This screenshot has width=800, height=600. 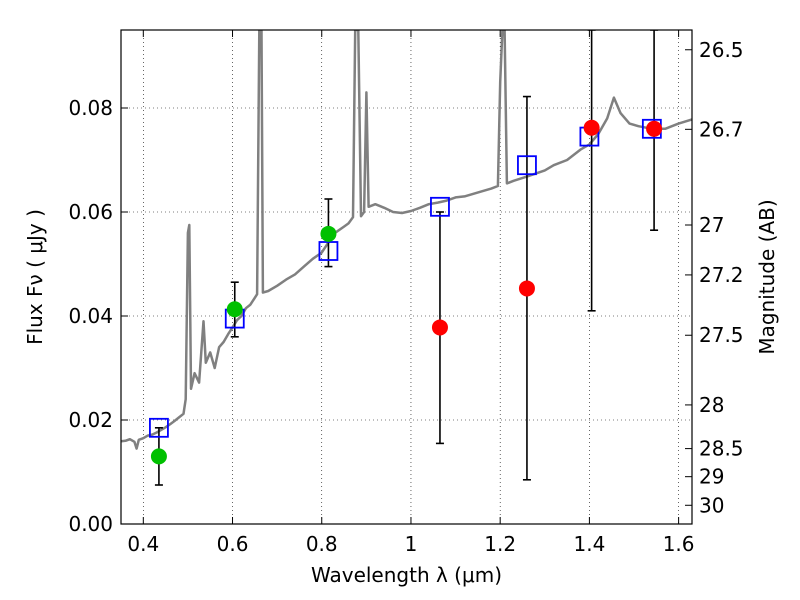 What do you see at coordinates (721, 129) in the screenshot?
I see `y2-tick-label: 26.7` at bounding box center [721, 129].